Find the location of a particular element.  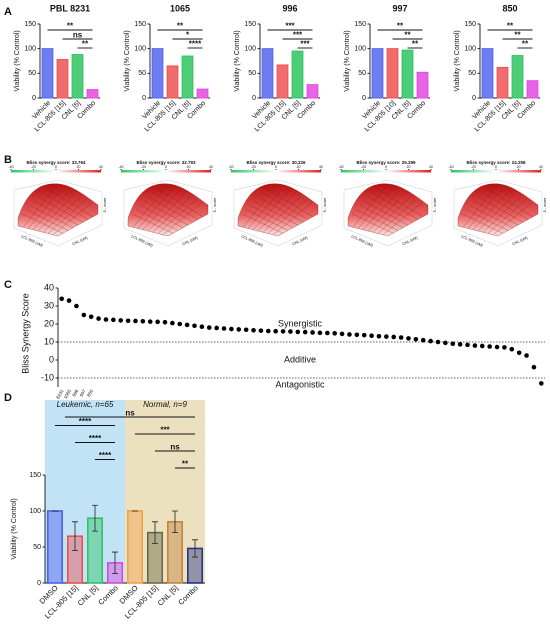

region-label: Additive is located at coordinates (300, 359).